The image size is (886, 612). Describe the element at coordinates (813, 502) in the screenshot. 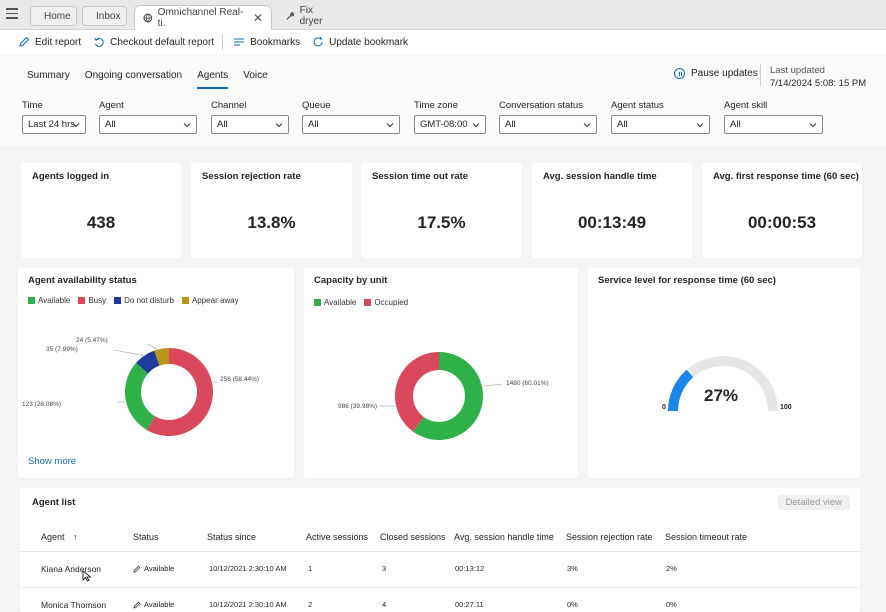

I see `detailed-view-button: Detailed view` at that location.